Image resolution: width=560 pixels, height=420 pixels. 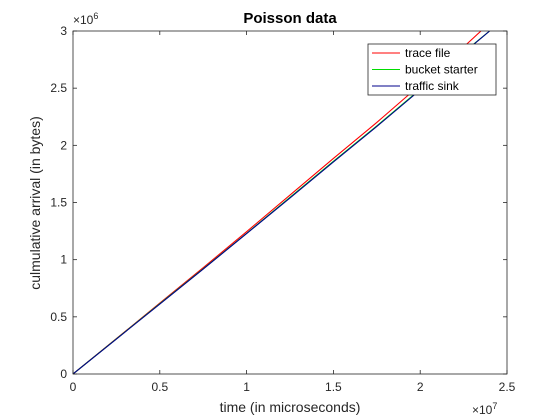 What do you see at coordinates (507, 387) in the screenshot?
I see `x-tick-label: 2.5` at bounding box center [507, 387].